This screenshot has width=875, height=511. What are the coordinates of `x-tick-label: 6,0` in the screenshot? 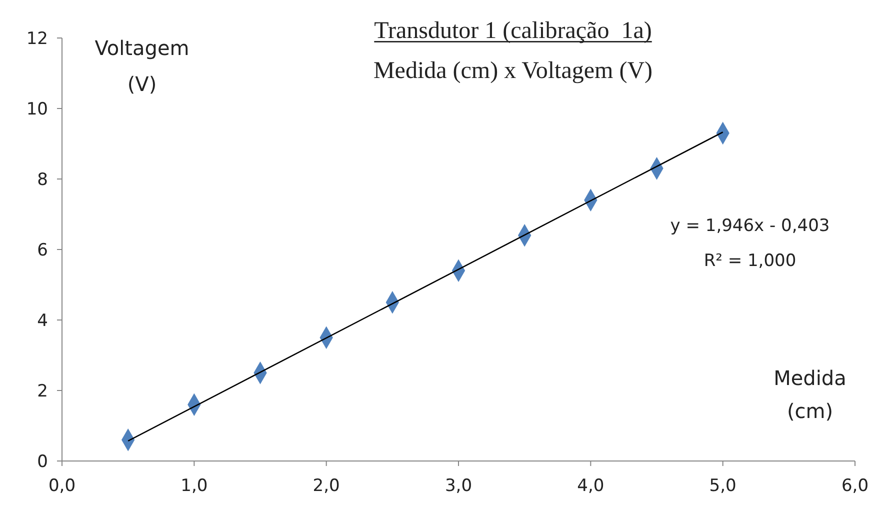 It's located at (855, 486).